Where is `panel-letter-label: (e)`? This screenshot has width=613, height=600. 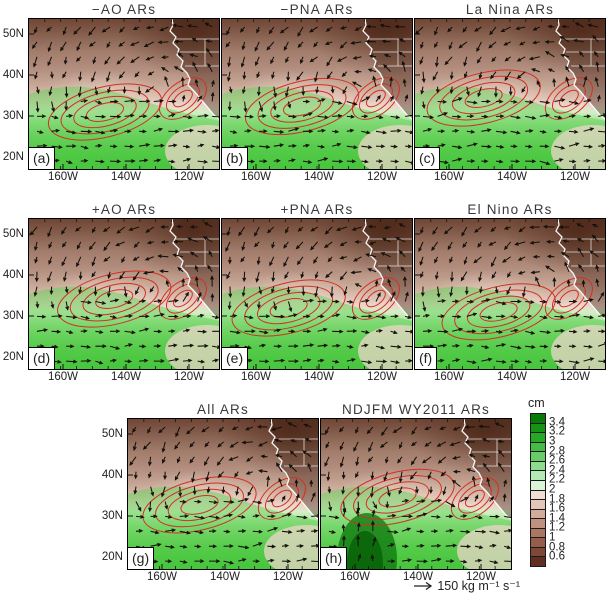 panel-letter-label: (e) is located at coordinates (235, 358).